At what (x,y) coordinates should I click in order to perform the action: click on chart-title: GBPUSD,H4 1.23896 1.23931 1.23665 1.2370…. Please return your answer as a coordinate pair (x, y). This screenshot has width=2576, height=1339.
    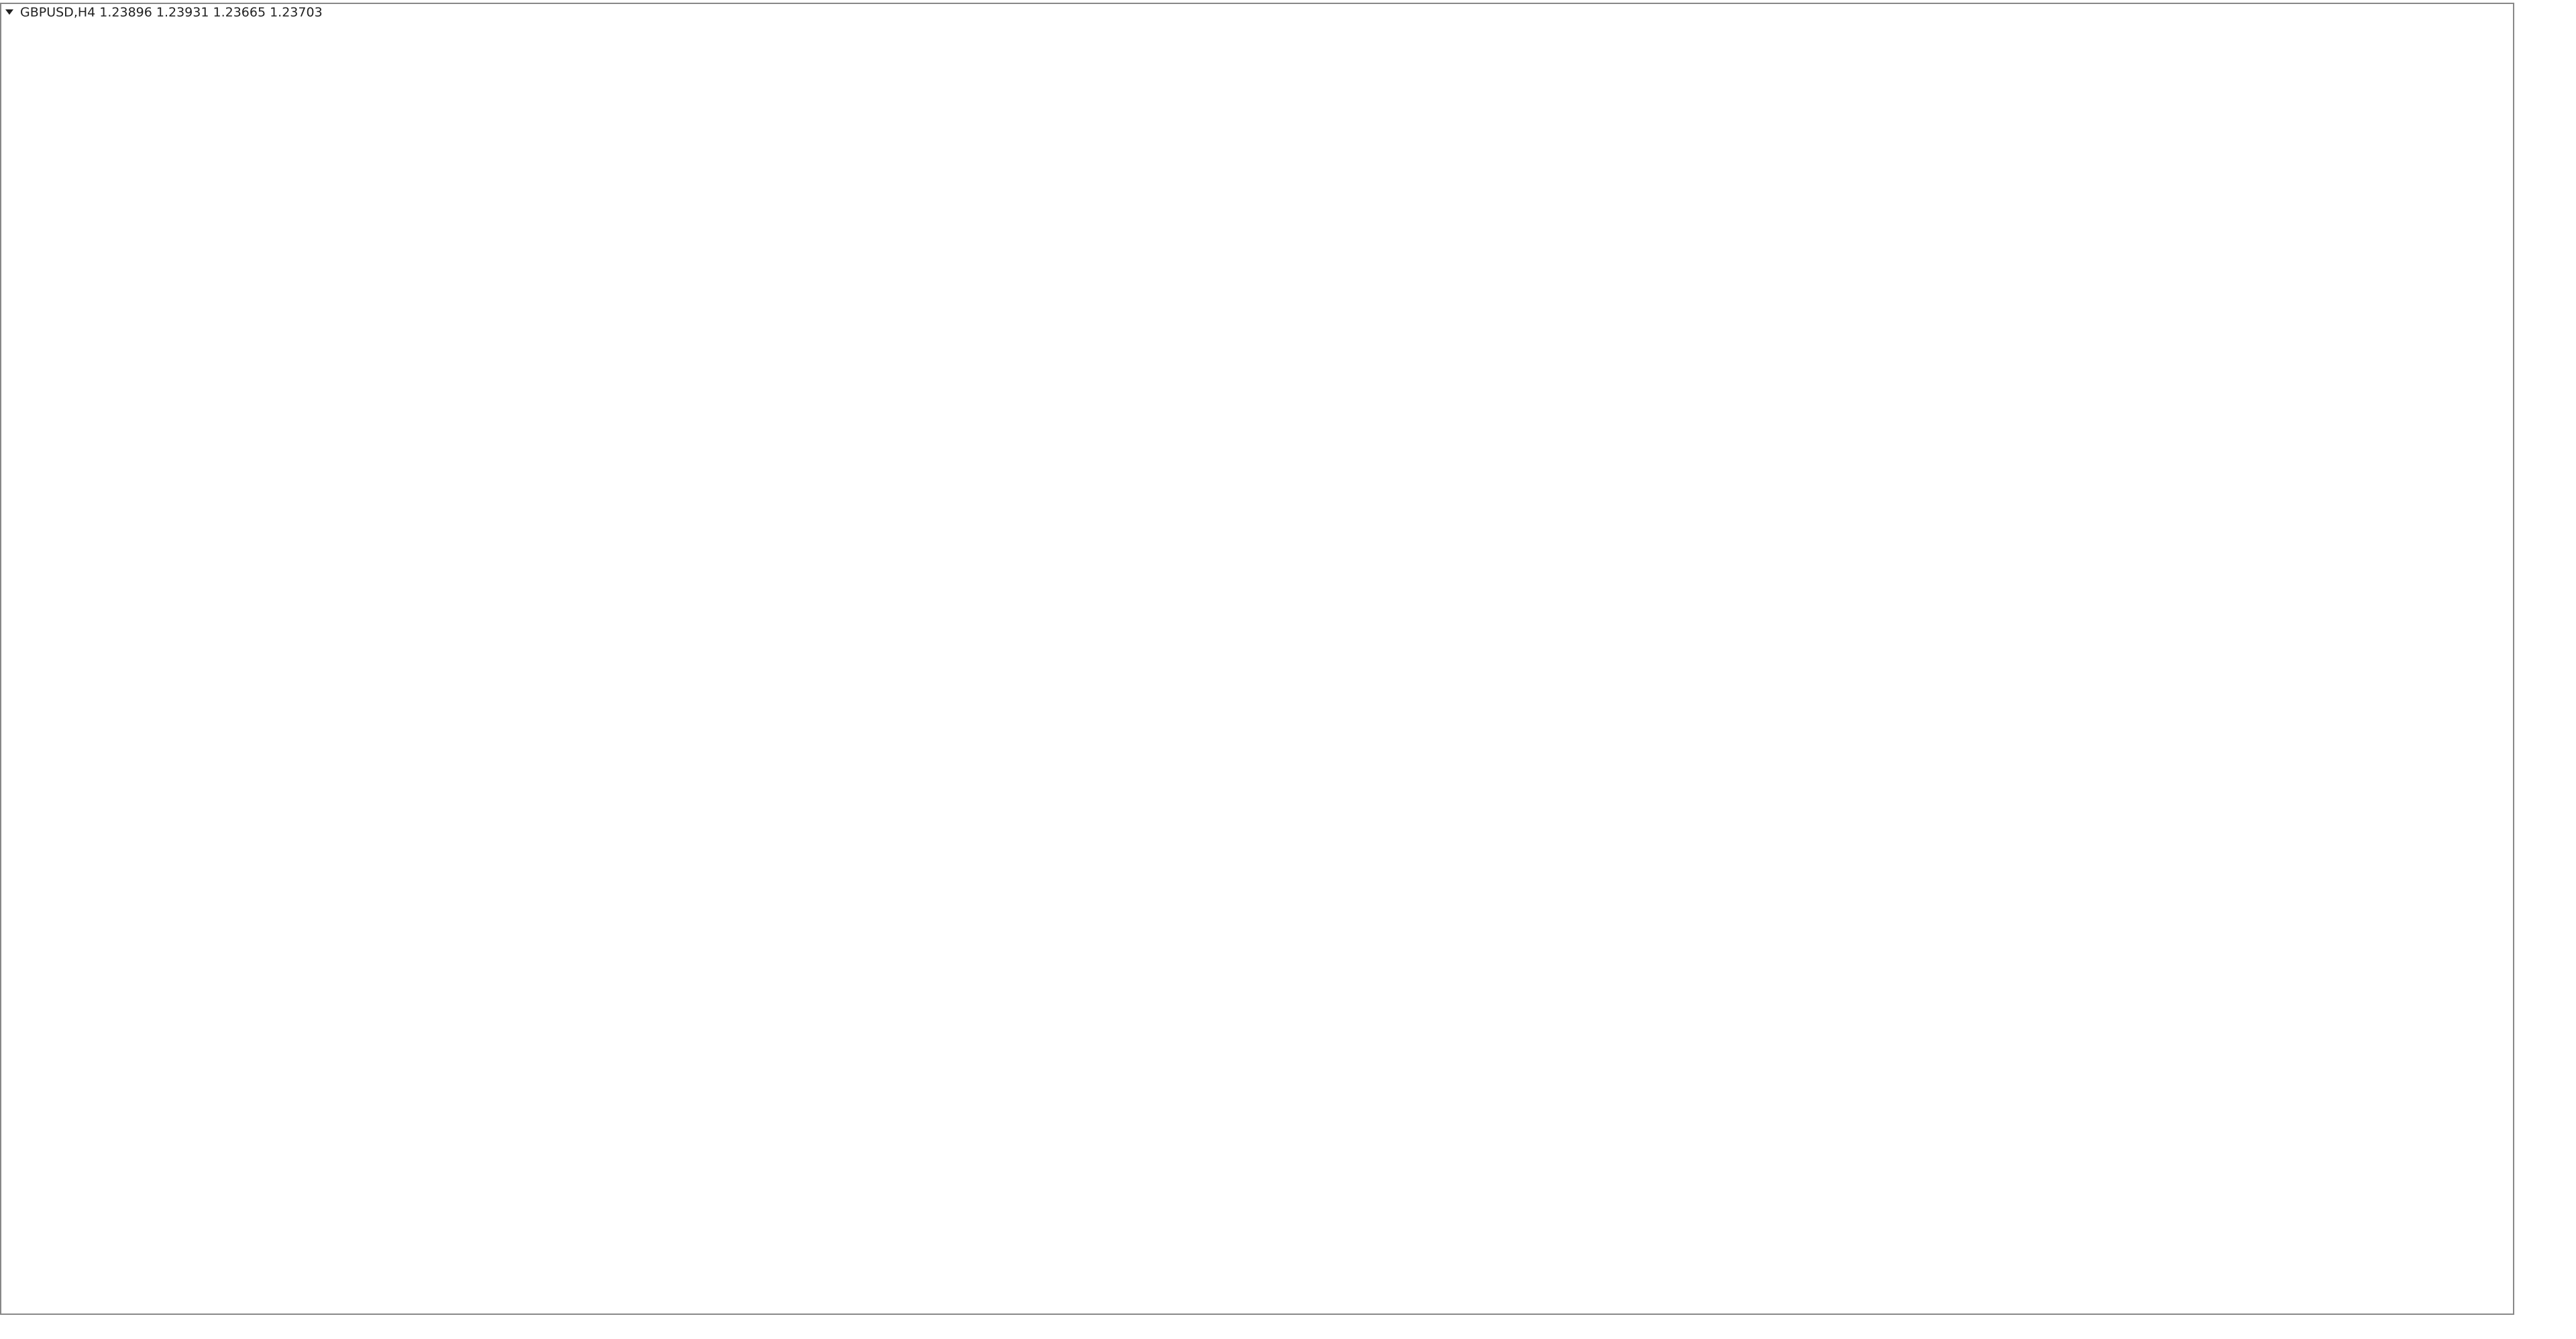
    Looking at the image, I should click on (171, 12).